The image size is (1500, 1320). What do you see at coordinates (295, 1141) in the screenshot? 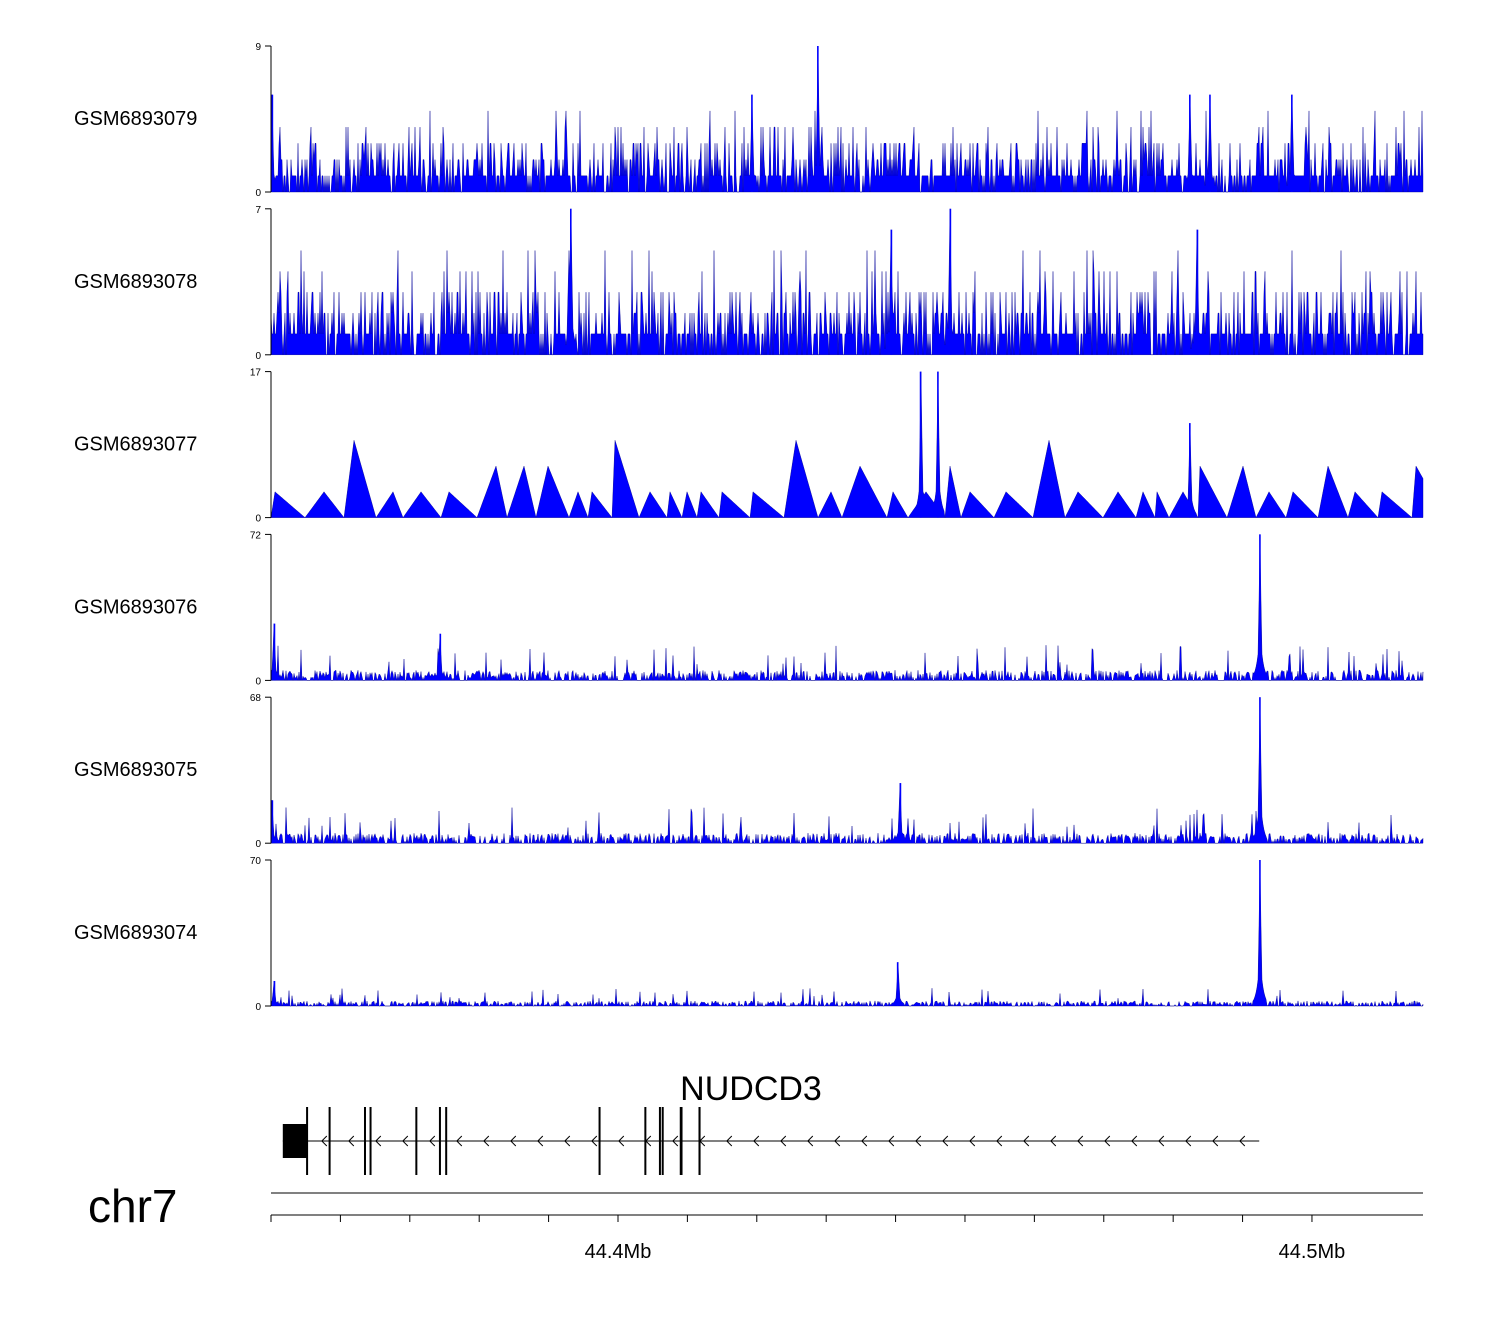
I see `utr-block` at bounding box center [295, 1141].